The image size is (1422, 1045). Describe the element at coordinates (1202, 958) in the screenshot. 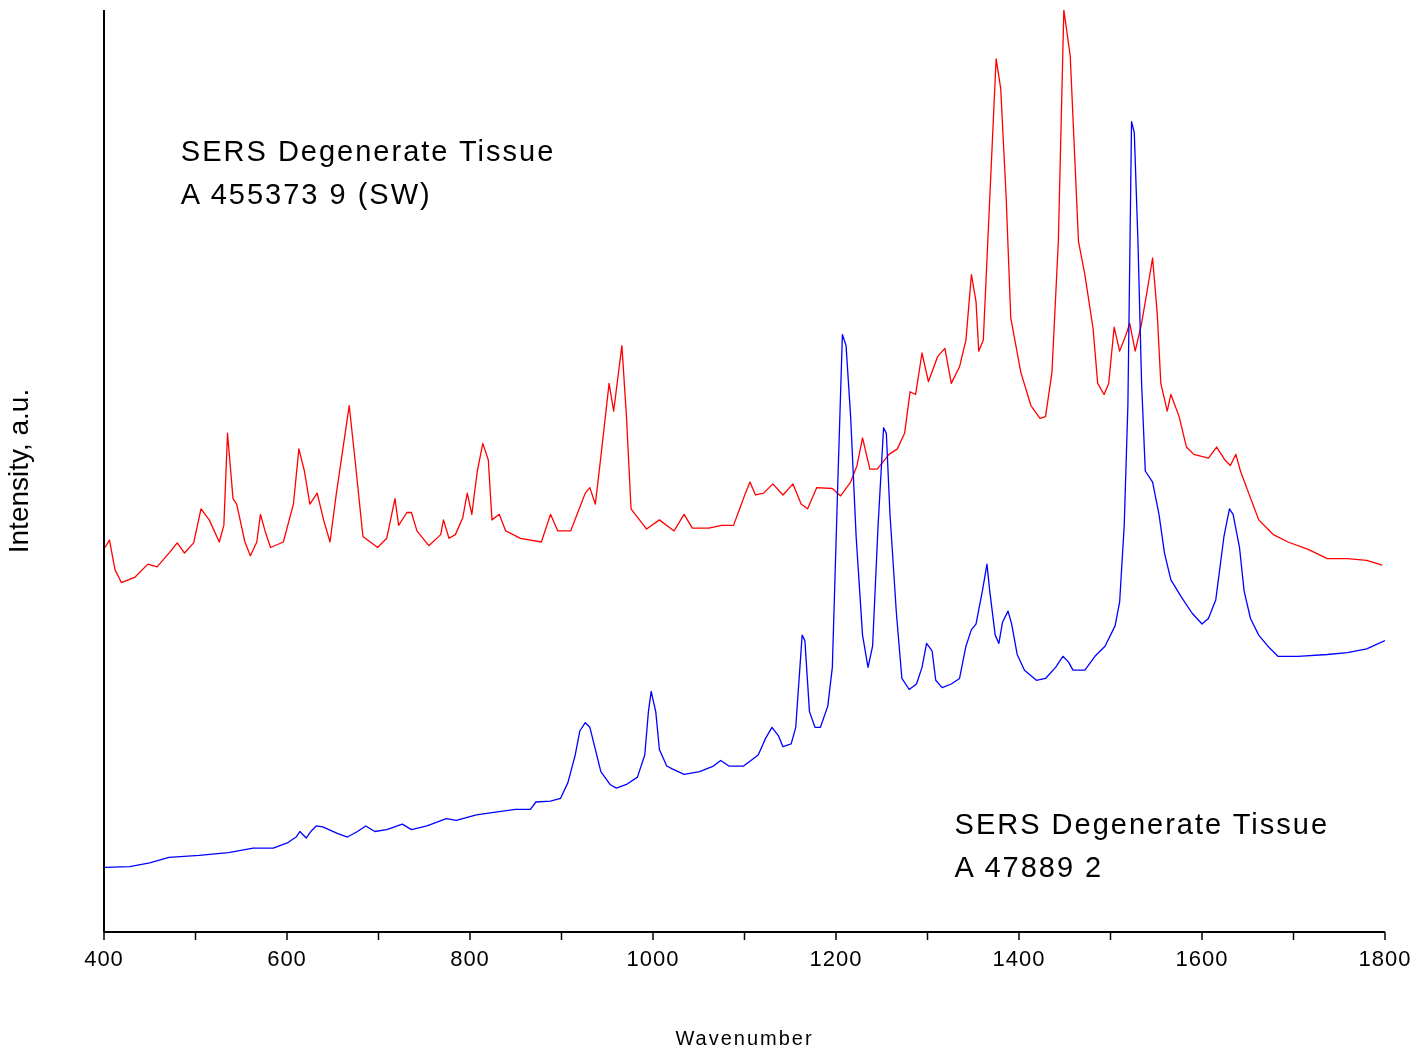

I see `x-tick-label: 1600` at that location.